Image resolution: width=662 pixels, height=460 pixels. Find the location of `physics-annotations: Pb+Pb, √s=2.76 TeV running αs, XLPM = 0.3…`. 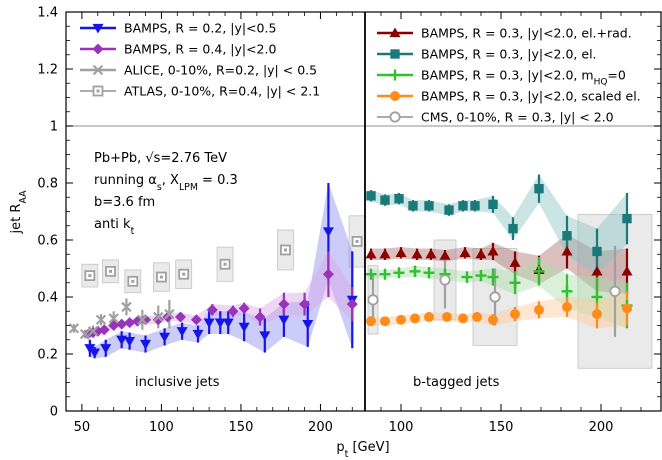

physics-annotations: Pb+Pb, √s=2.76 TeV running αs, XLPM = 0.3… is located at coordinates (166, 194).